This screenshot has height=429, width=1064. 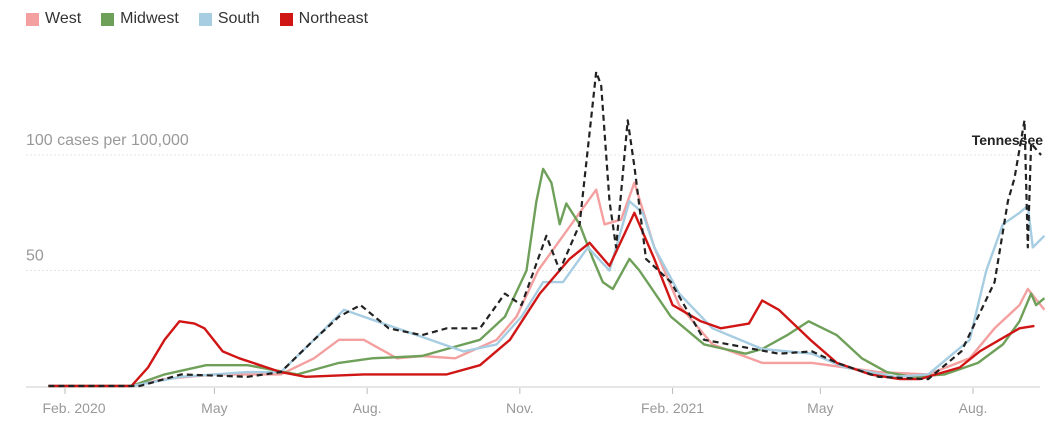 What do you see at coordinates (238, 18) in the screenshot?
I see `legend-label: South` at bounding box center [238, 18].